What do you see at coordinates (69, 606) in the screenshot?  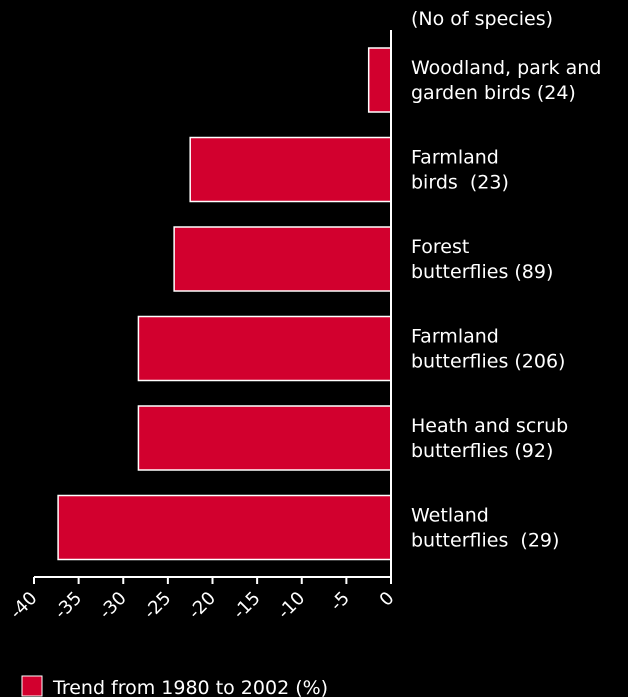 I see `x-tick-label: -35` at bounding box center [69, 606].